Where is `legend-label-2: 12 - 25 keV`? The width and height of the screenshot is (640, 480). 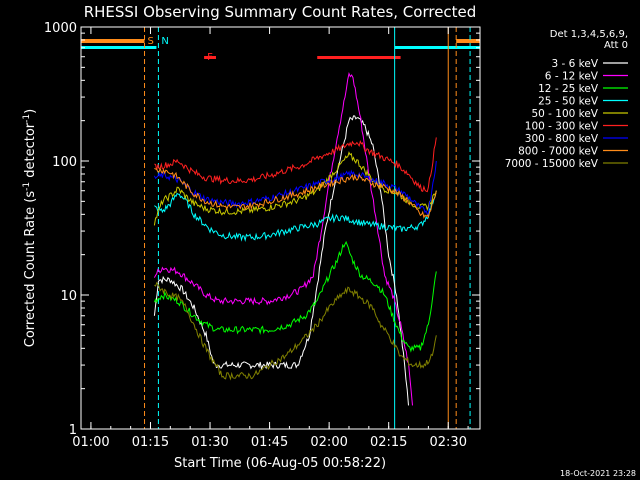
legend-label-2: 12 - 25 keV is located at coordinates (568, 89).